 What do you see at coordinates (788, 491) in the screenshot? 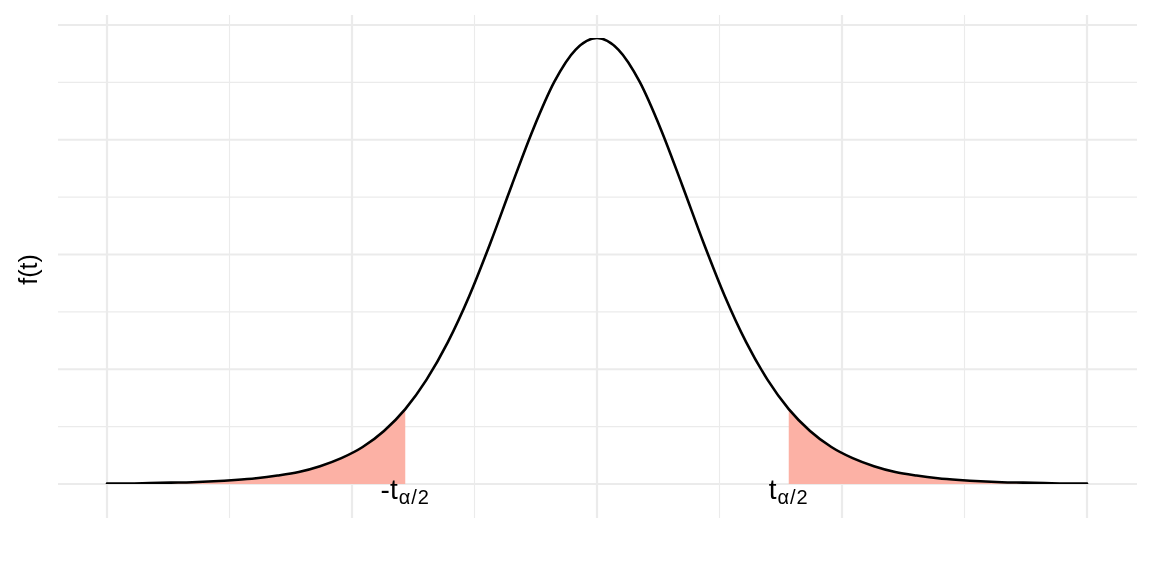
I see `annotation: t$_{α/2}$` at bounding box center [788, 491].